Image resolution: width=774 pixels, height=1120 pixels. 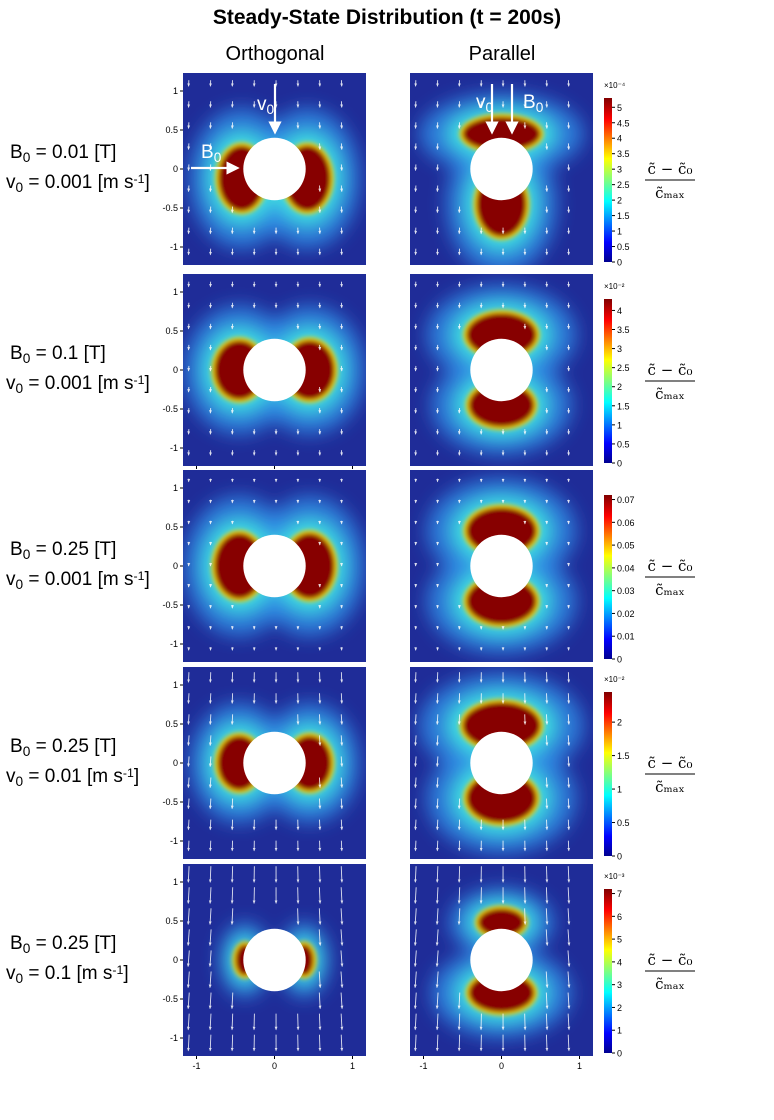 I want to click on colorbar-tick-label: 0.5, so click(x=623, y=247).